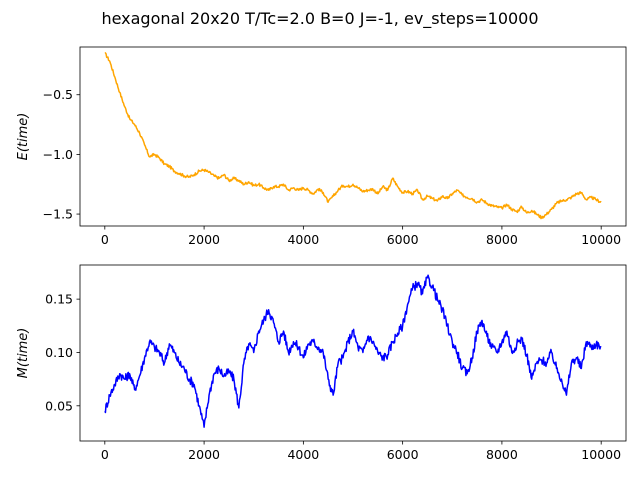  Describe the element at coordinates (403, 239) in the screenshot. I see `energy-xtick-label: 6000` at that location.